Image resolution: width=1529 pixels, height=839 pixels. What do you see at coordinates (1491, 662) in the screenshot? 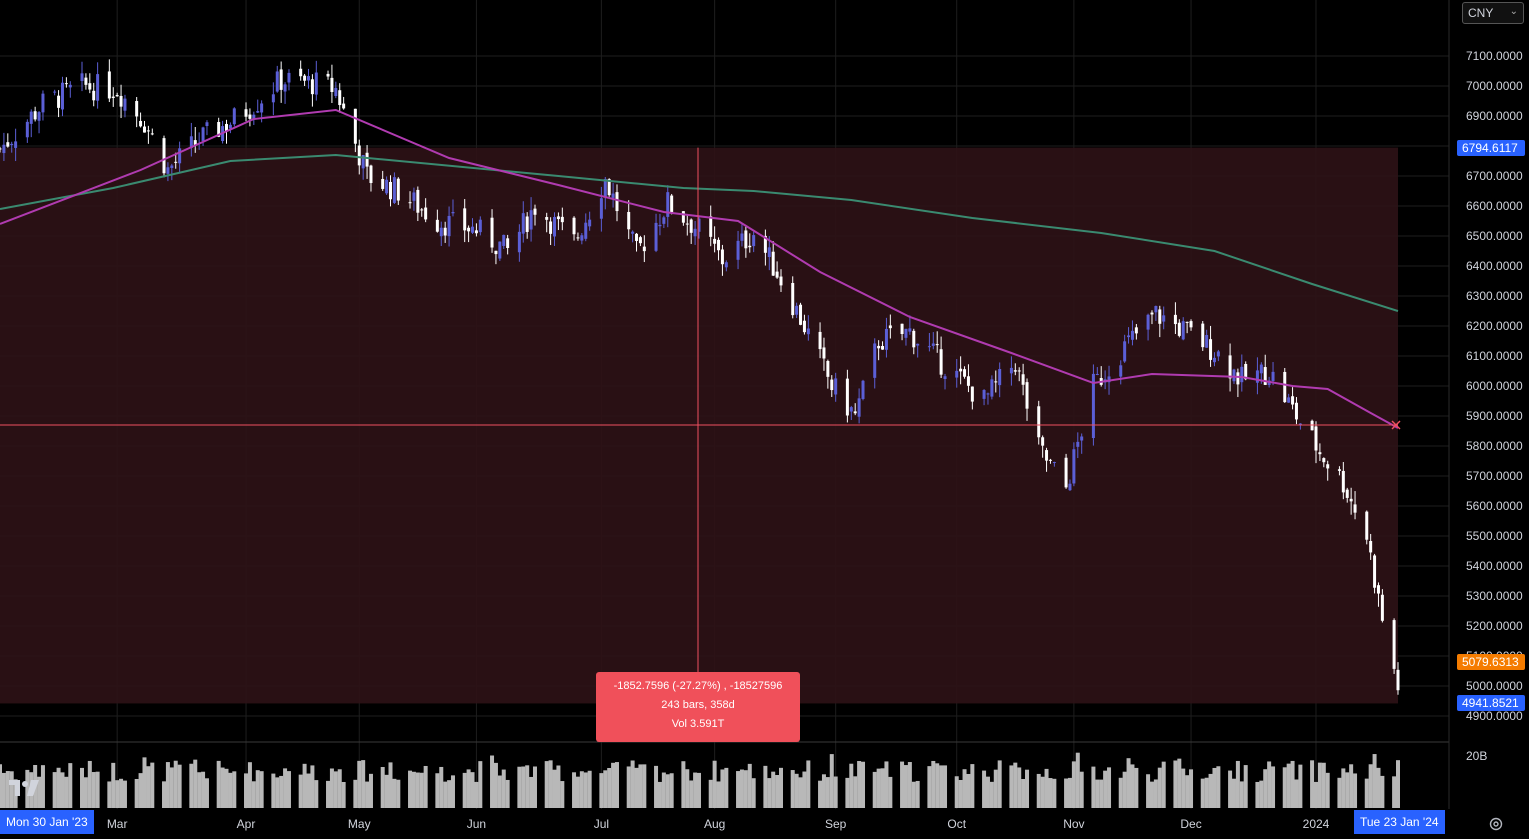
I see `price-tag: 5079.6313` at bounding box center [1491, 662].